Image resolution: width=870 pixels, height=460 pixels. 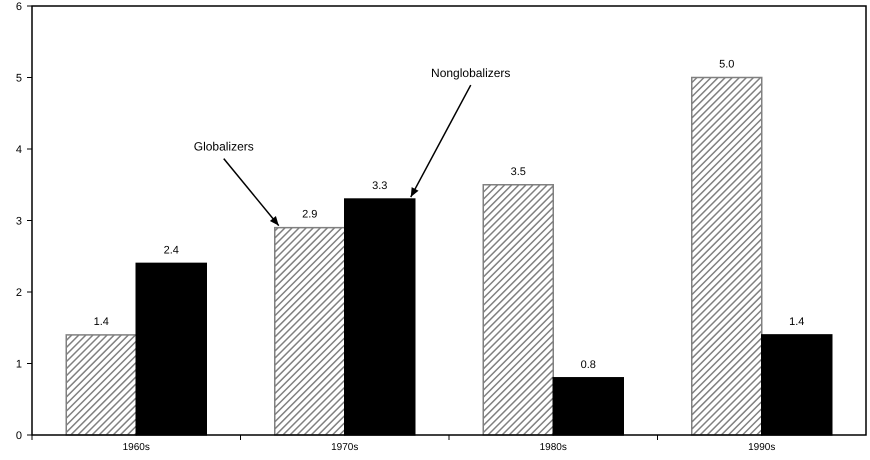 What do you see at coordinates (19, 6) in the screenshot?
I see `y-tick-label: 6` at bounding box center [19, 6].